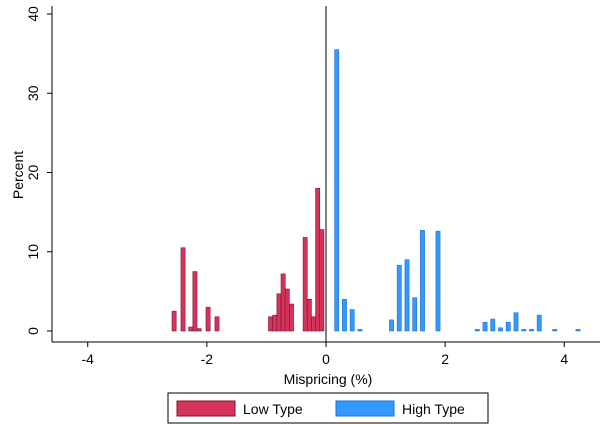  What do you see at coordinates (33, 252) in the screenshot?
I see `y-tick-label-10: 10` at bounding box center [33, 252].